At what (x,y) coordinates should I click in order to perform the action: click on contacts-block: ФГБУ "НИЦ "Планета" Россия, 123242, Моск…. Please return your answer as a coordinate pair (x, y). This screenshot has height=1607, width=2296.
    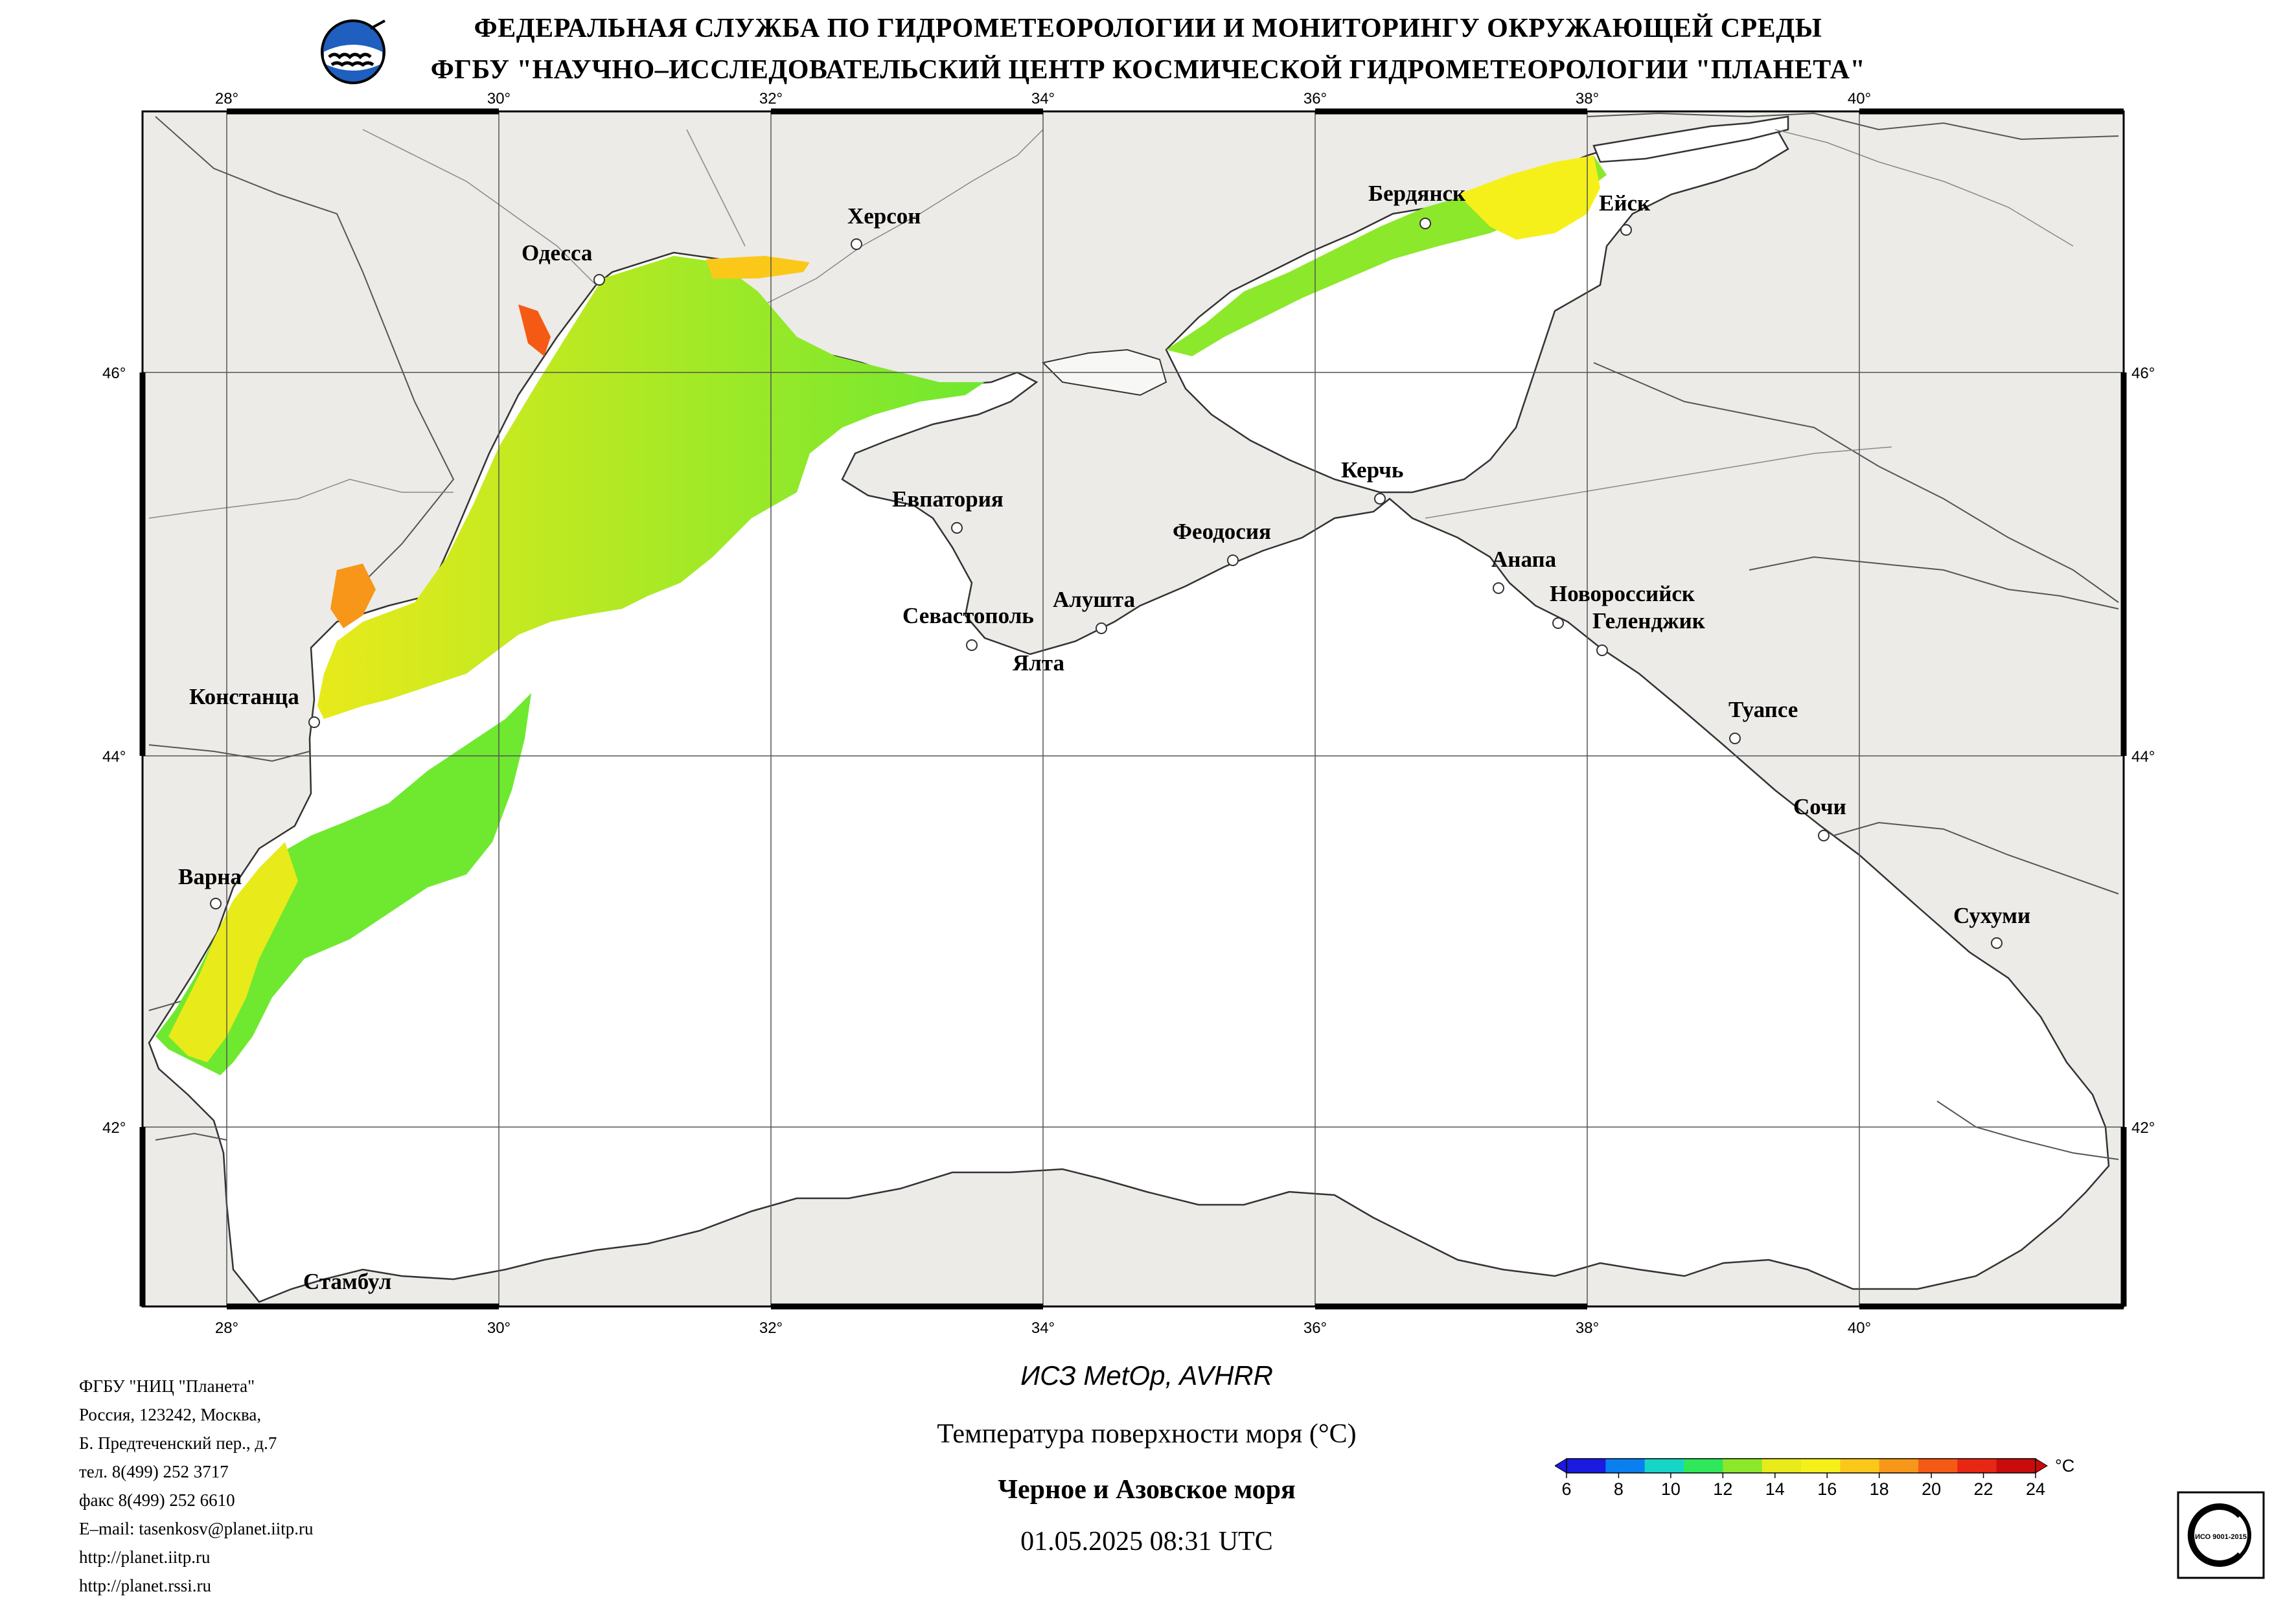
    Looking at the image, I should click on (197, 1486).